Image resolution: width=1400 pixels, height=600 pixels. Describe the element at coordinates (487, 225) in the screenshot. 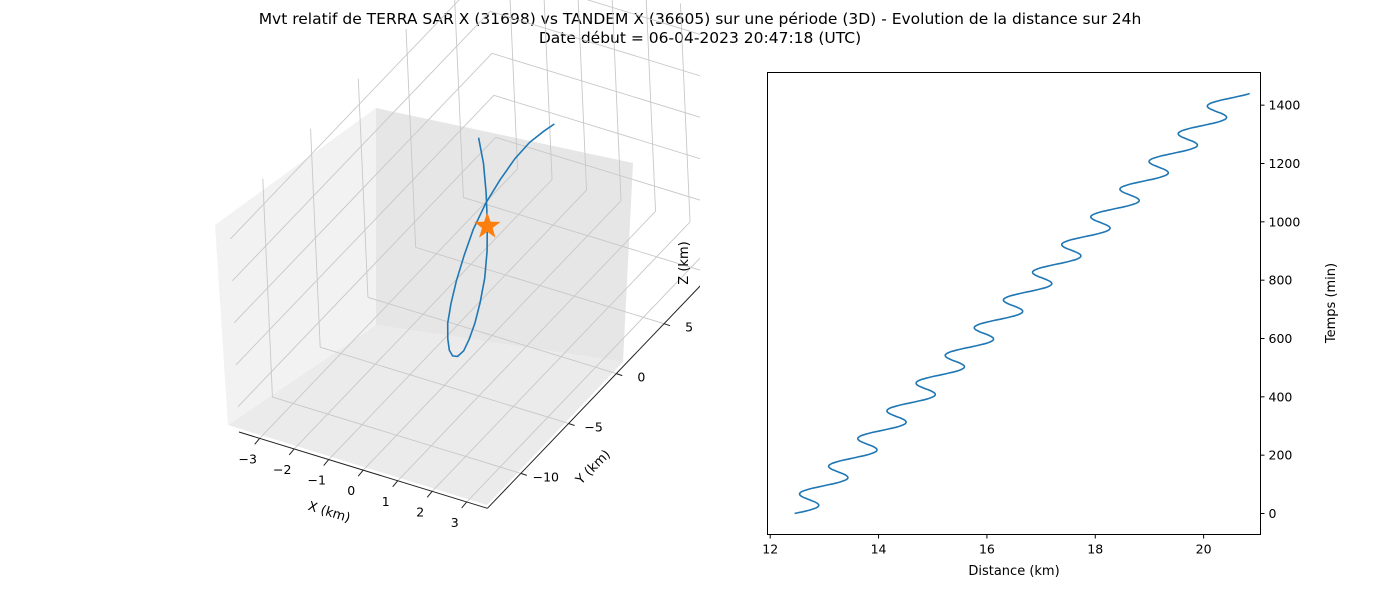

I see `origin-star-marker` at that location.